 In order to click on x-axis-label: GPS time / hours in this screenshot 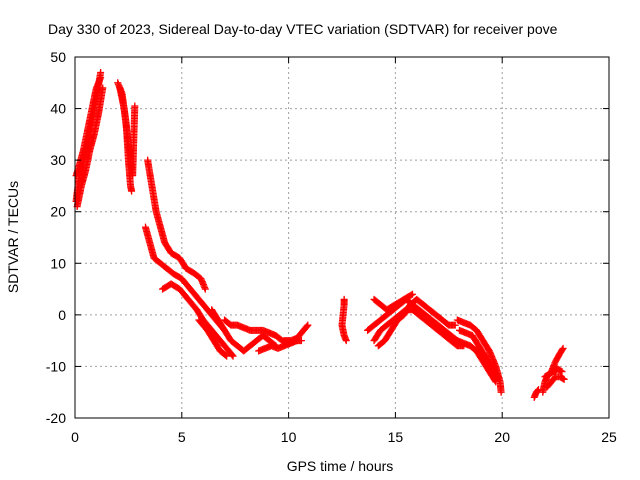, I will do `click(340, 466)`.